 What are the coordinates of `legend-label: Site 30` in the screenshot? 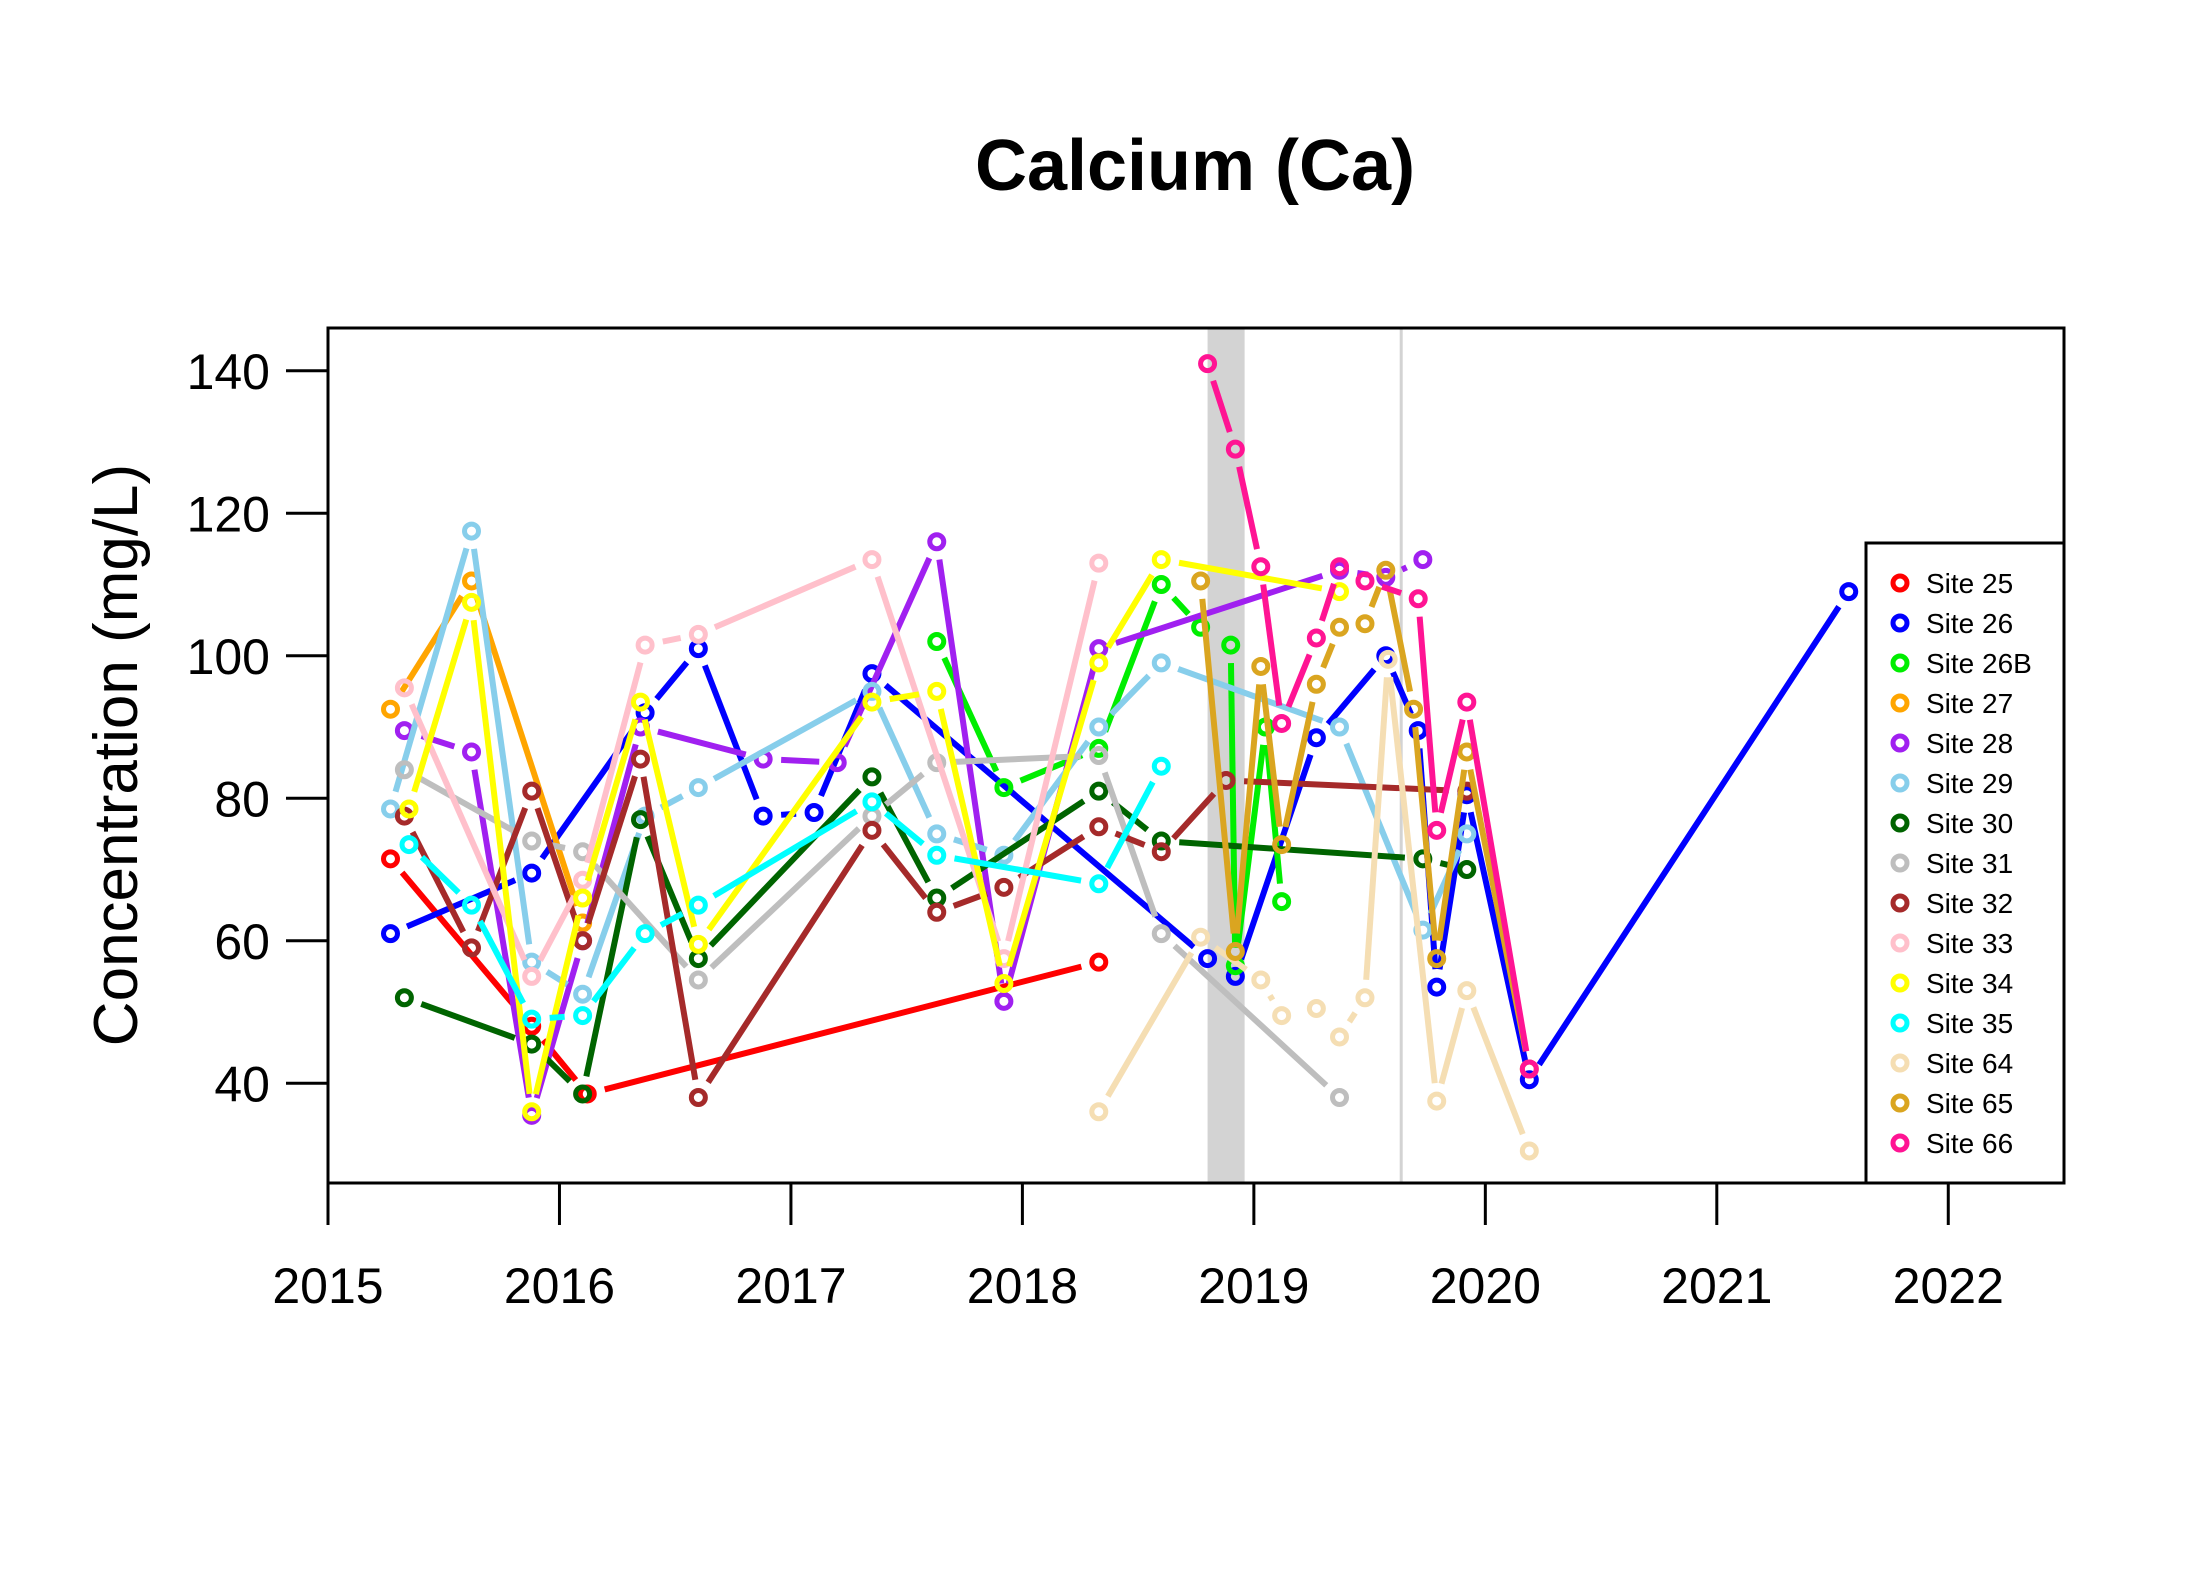 It's located at (1969, 823).